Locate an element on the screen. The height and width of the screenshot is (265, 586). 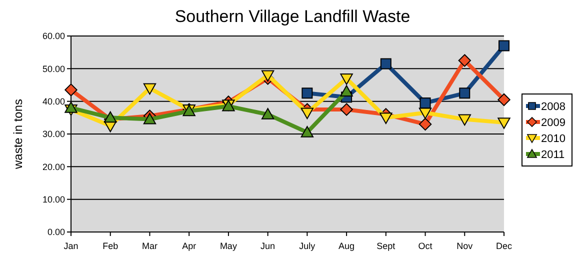
legend-label: 2011 is located at coordinates (553, 154).